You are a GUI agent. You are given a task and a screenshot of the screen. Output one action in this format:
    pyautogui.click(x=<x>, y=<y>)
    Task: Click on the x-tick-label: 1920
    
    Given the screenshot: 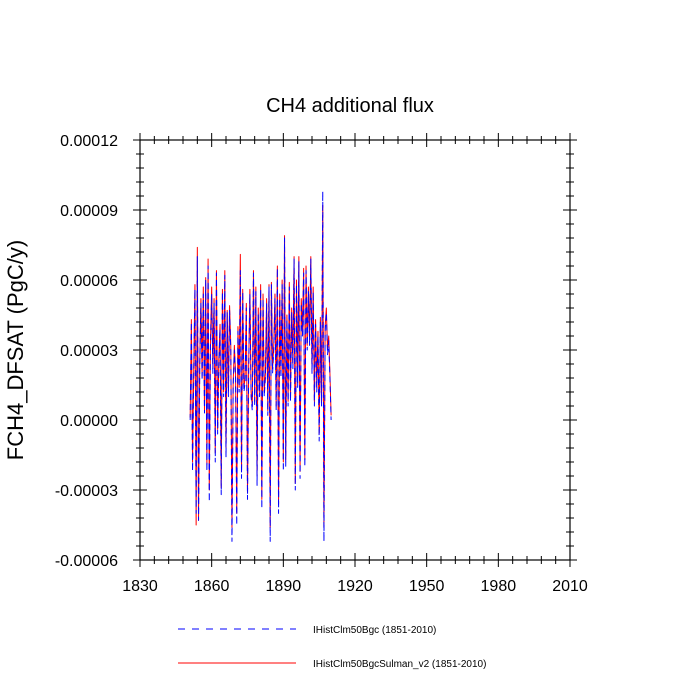 What is the action you would take?
    pyautogui.click(x=355, y=586)
    